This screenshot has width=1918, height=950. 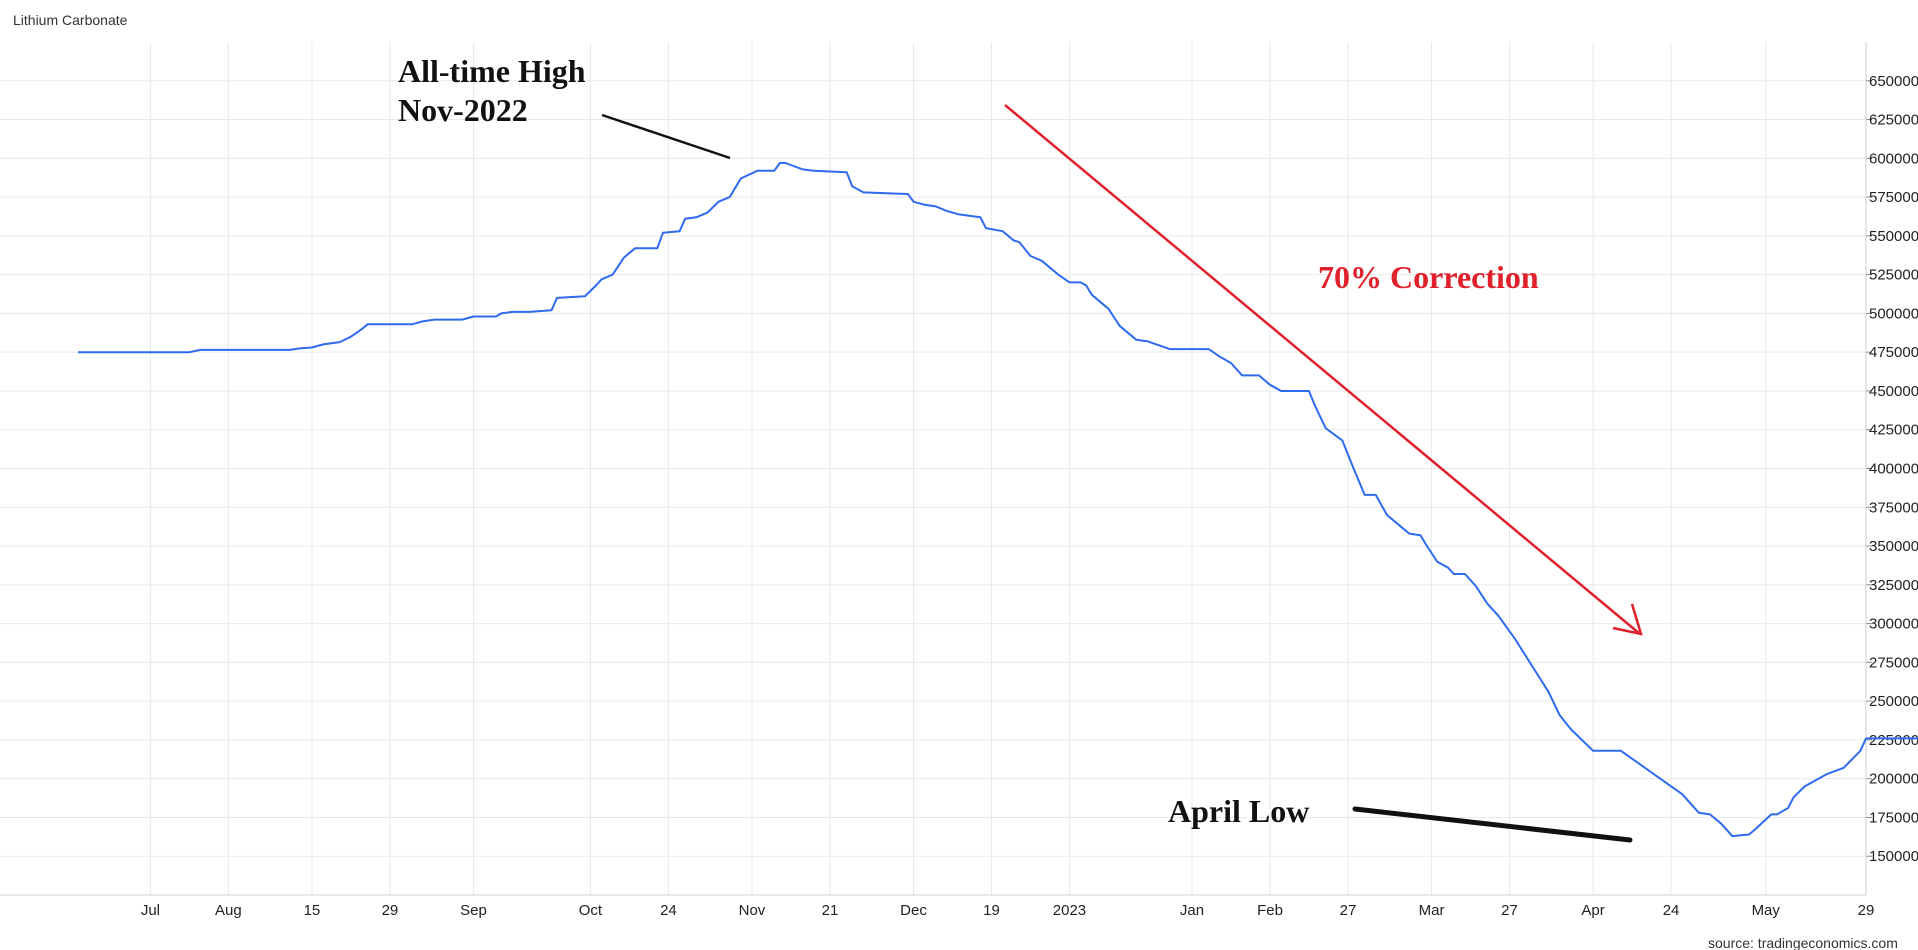 I want to click on x-tick-label: 19, so click(x=991, y=910).